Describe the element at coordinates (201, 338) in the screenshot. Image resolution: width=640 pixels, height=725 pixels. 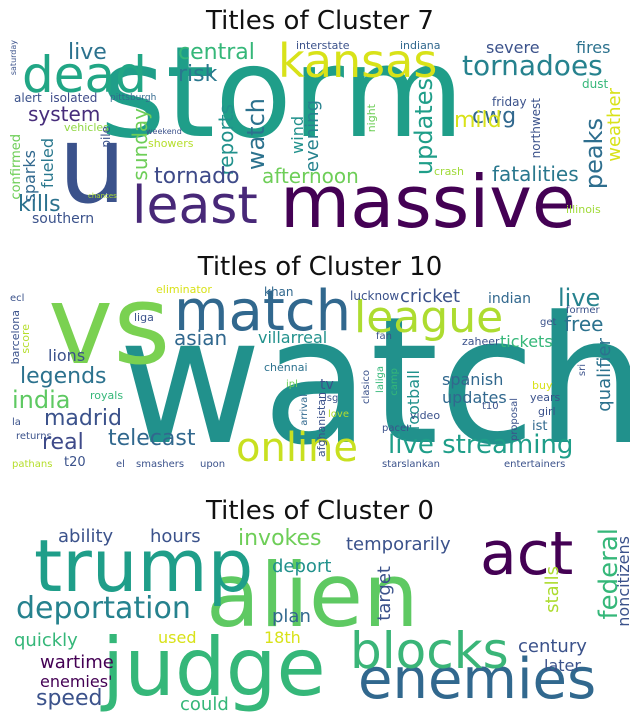
I see `word-asian: asian` at that location.